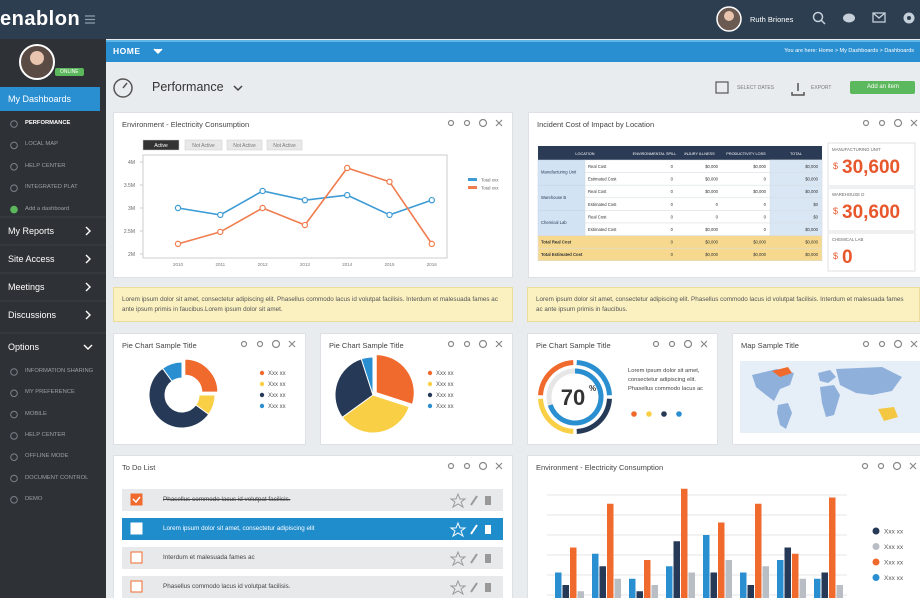 Image resolution: width=920 pixels, height=598 pixels. What do you see at coordinates (26, 287) in the screenshot?
I see `menu-item: Meetings` at bounding box center [26, 287].